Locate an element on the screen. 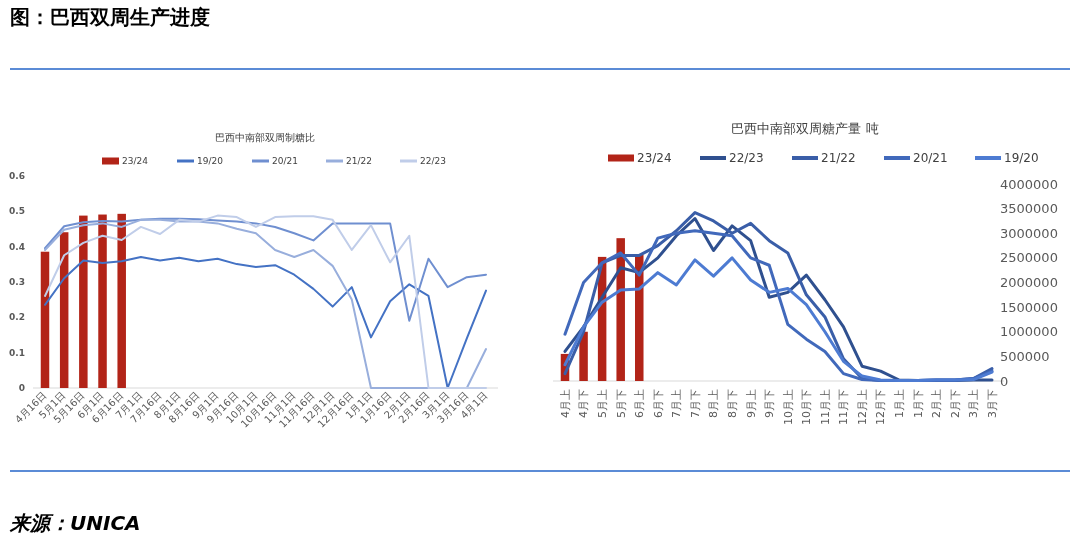 The image size is (1080, 550). x-tick-label: 8月下 is located at coordinates (732, 403).